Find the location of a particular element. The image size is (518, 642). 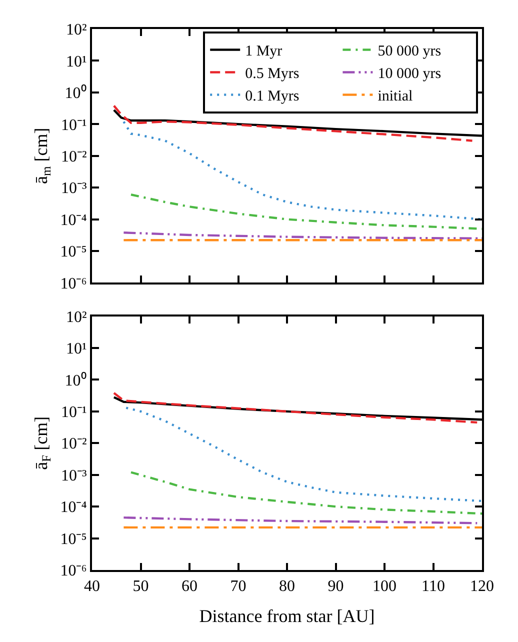

x-tick-label: 100 is located at coordinates (384, 587).